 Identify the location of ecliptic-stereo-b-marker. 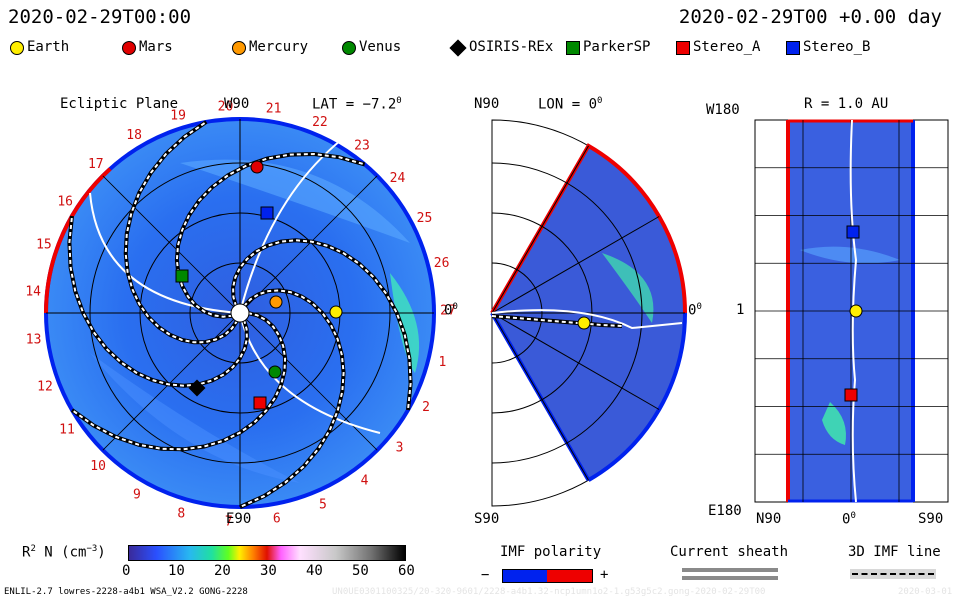
(267, 213).